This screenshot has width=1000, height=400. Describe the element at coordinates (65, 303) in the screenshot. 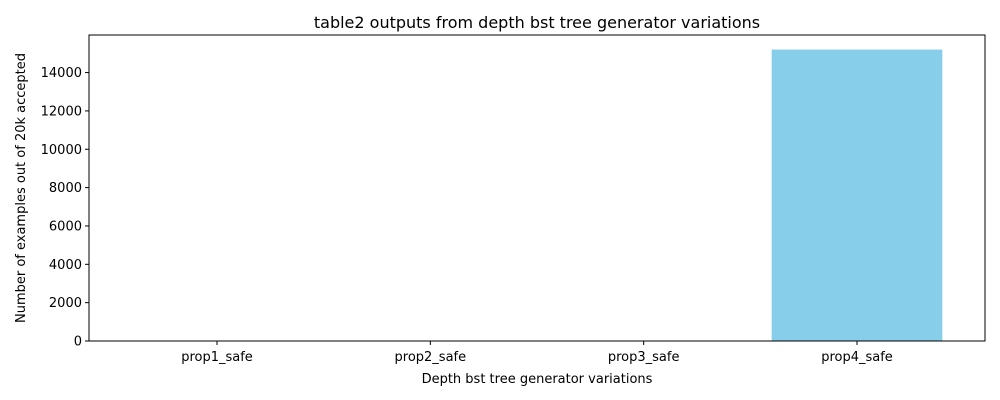

I see `y-tick-label: 2000` at that location.